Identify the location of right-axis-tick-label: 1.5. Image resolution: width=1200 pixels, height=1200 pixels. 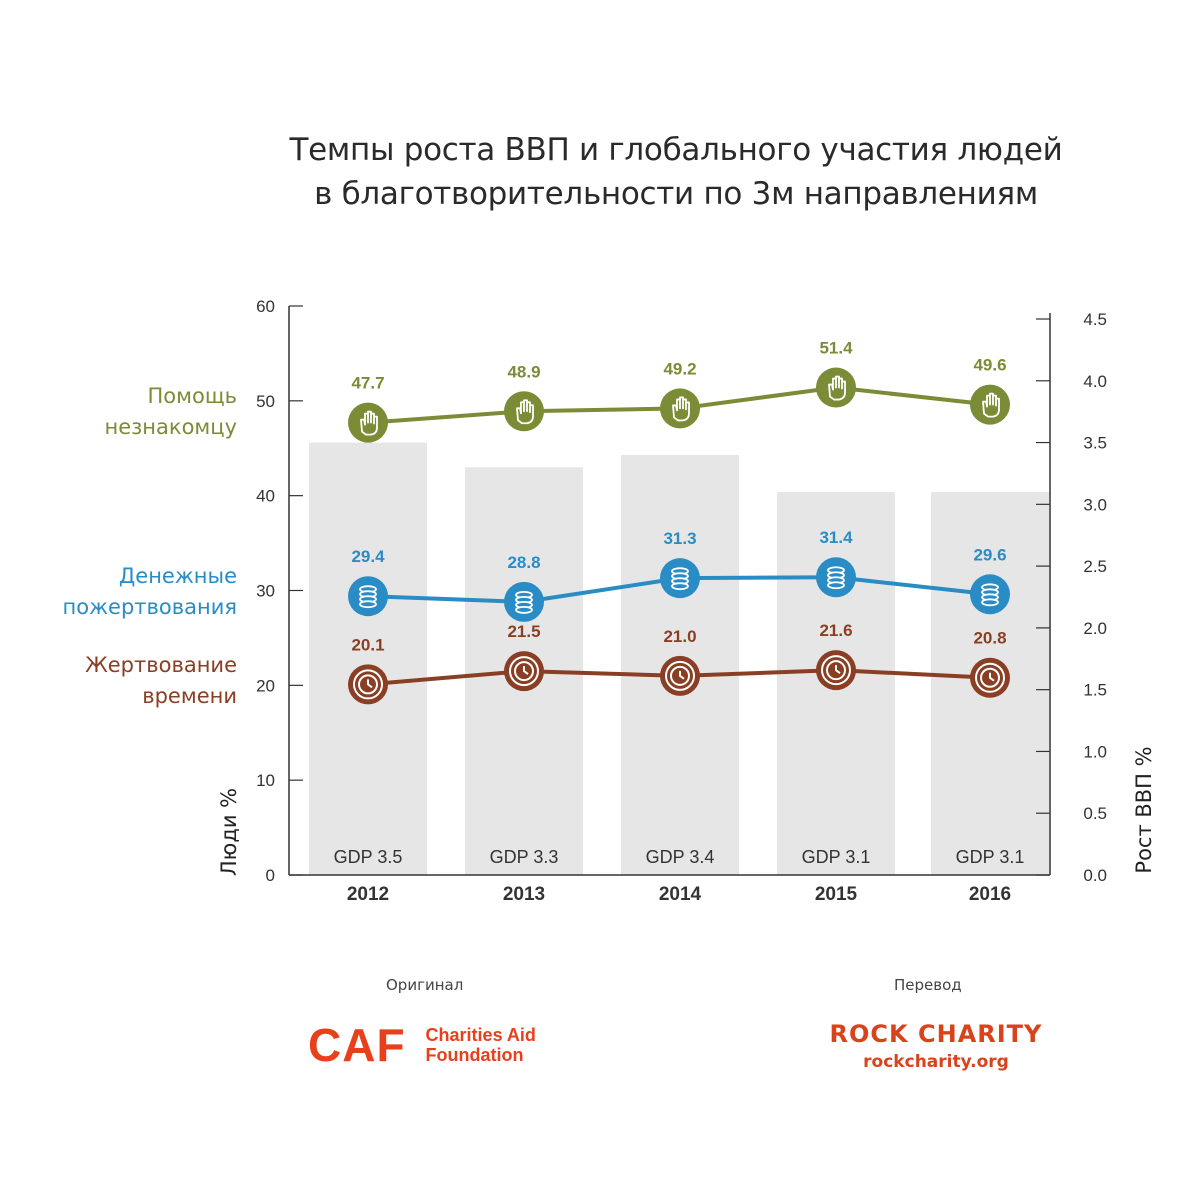
(1095, 690).